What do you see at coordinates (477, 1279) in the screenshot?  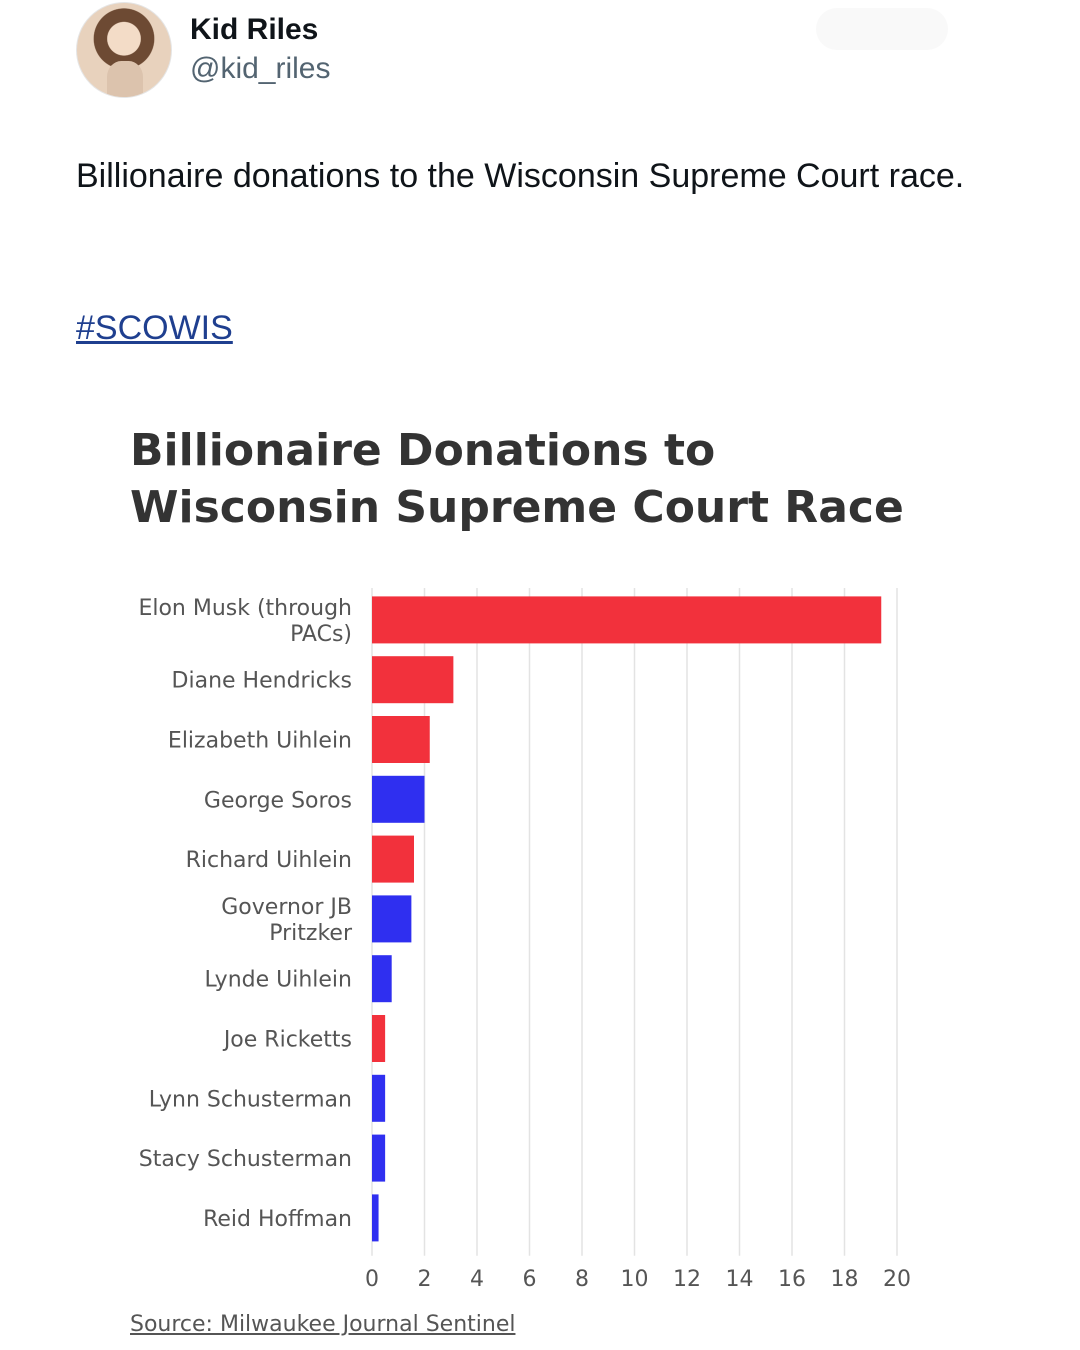 I see `x-tick-label: 4` at bounding box center [477, 1279].